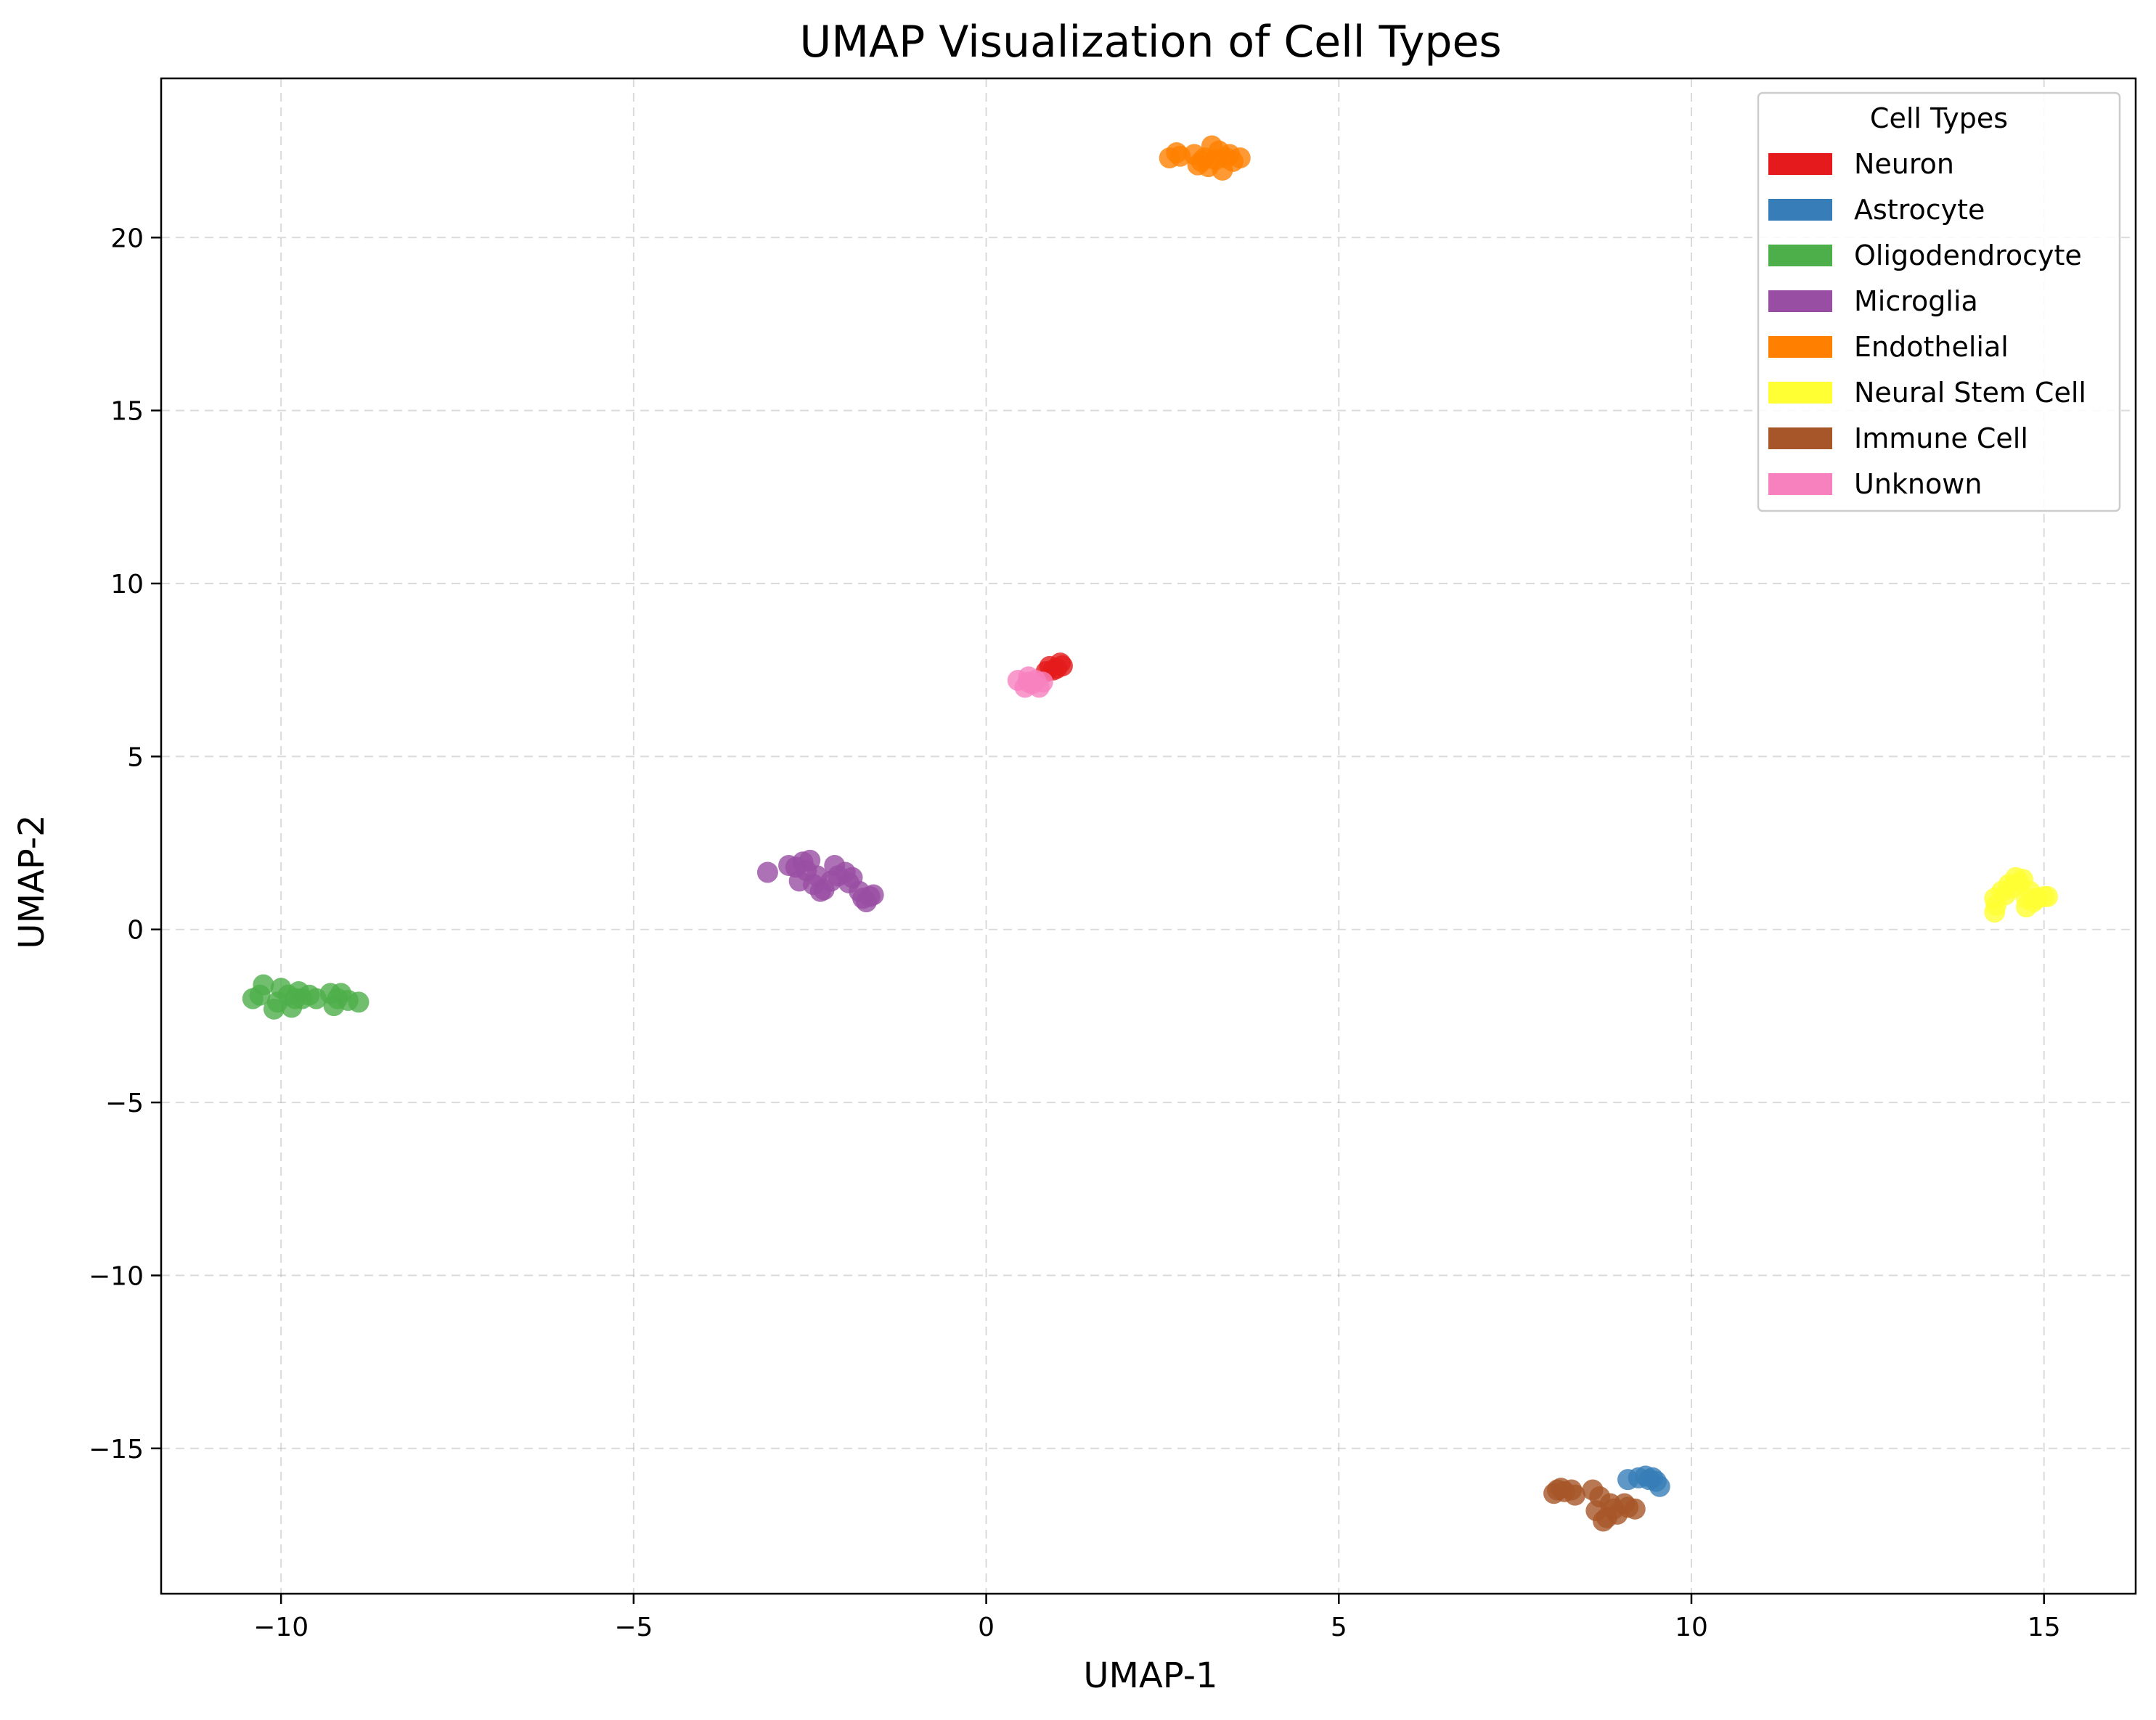 The width and height of the screenshot is (2156, 1720). I want to click on y-tick-label: 5, so click(136, 757).